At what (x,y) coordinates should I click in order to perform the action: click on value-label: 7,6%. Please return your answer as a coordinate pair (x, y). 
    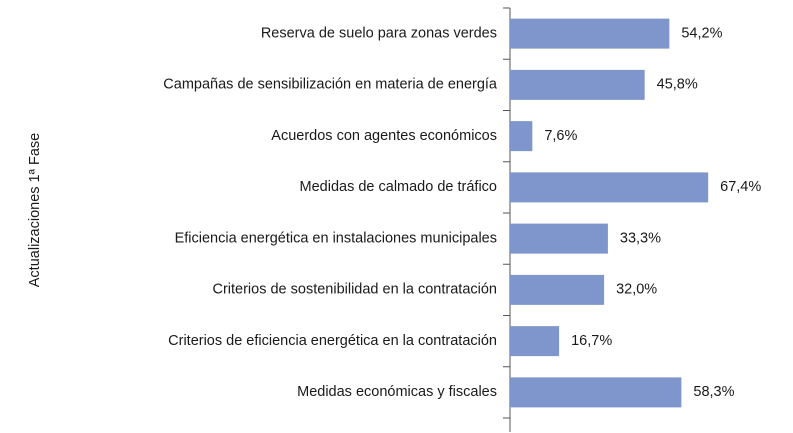
    Looking at the image, I should click on (560, 136).